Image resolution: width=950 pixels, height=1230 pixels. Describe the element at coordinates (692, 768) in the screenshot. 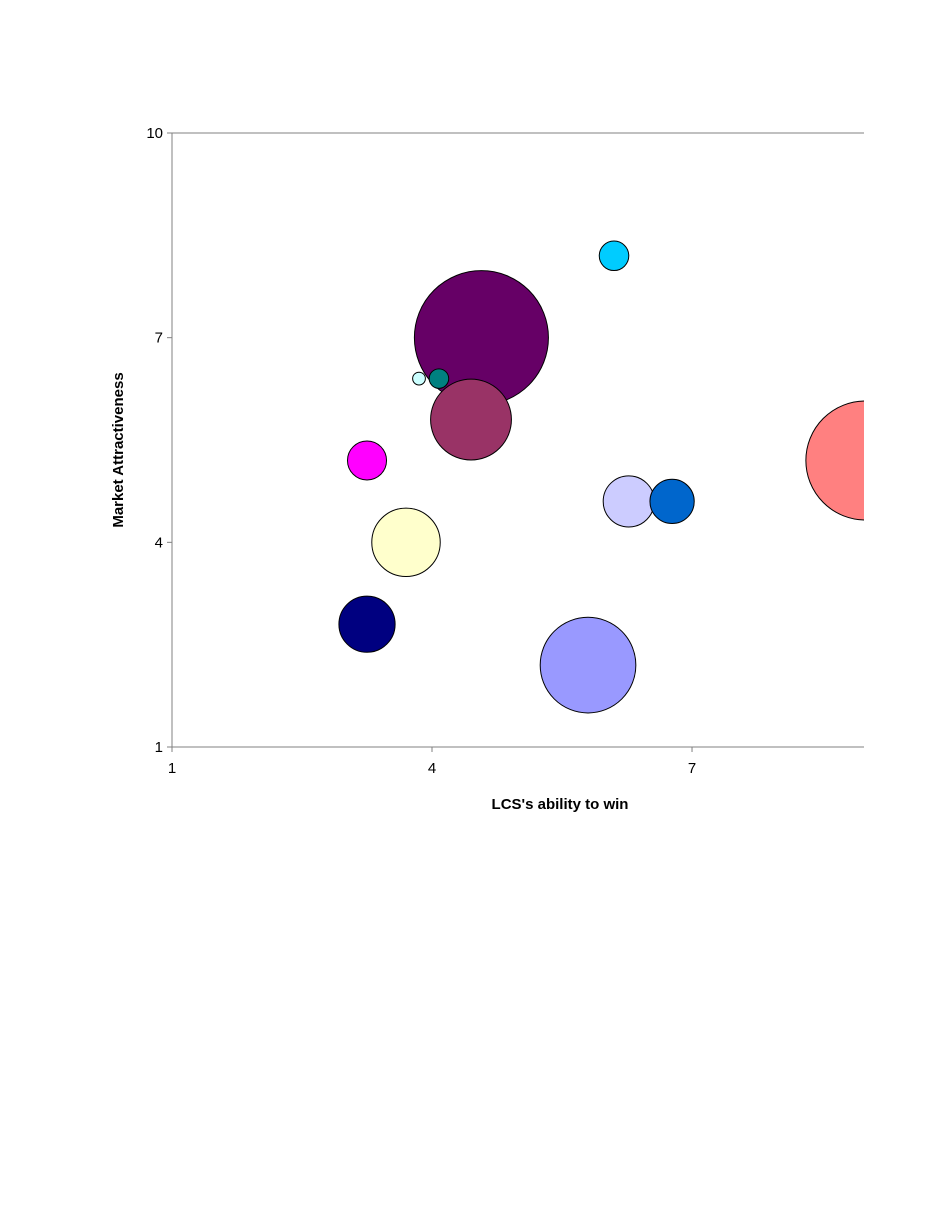

I see `x-tick-label: 7` at that location.